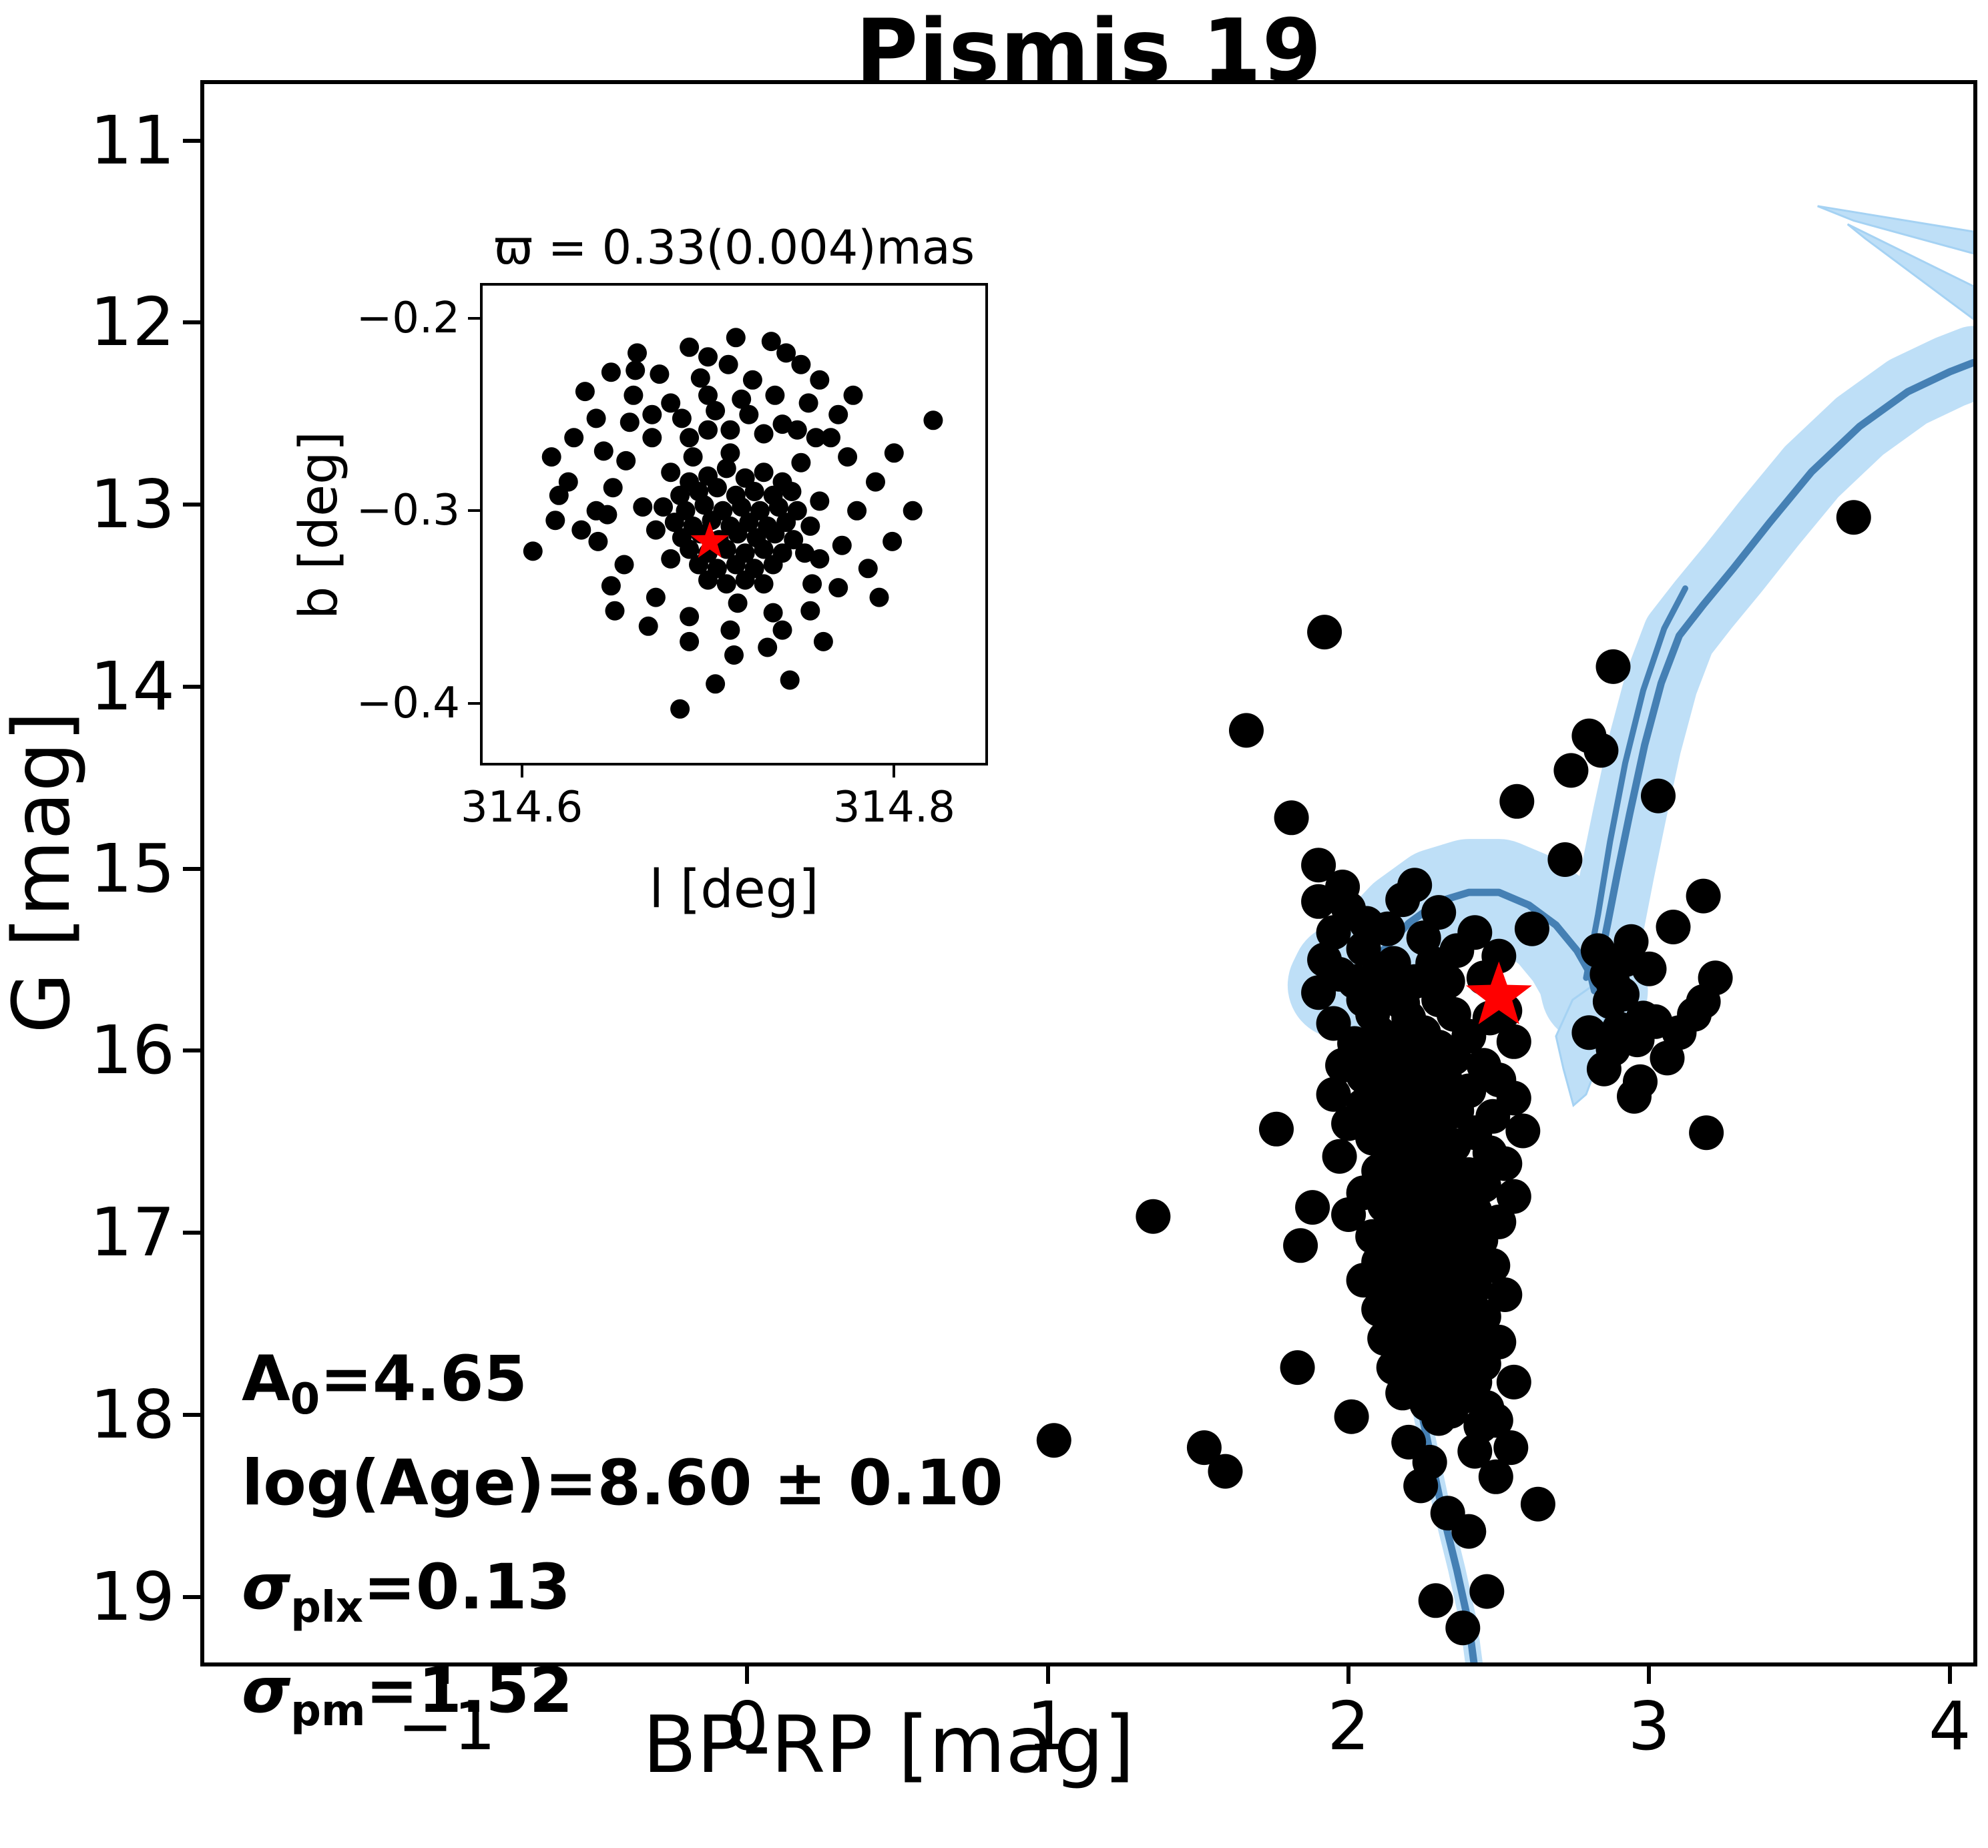  Describe the element at coordinates (132, 1233) in the screenshot. I see `y-tick-label: 17` at that location.